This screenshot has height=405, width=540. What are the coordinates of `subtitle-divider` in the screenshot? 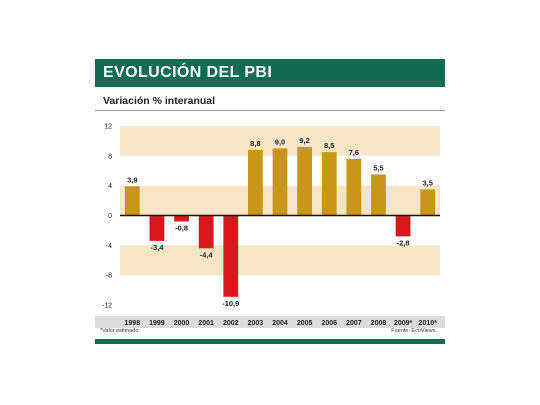 It's located at (270, 110).